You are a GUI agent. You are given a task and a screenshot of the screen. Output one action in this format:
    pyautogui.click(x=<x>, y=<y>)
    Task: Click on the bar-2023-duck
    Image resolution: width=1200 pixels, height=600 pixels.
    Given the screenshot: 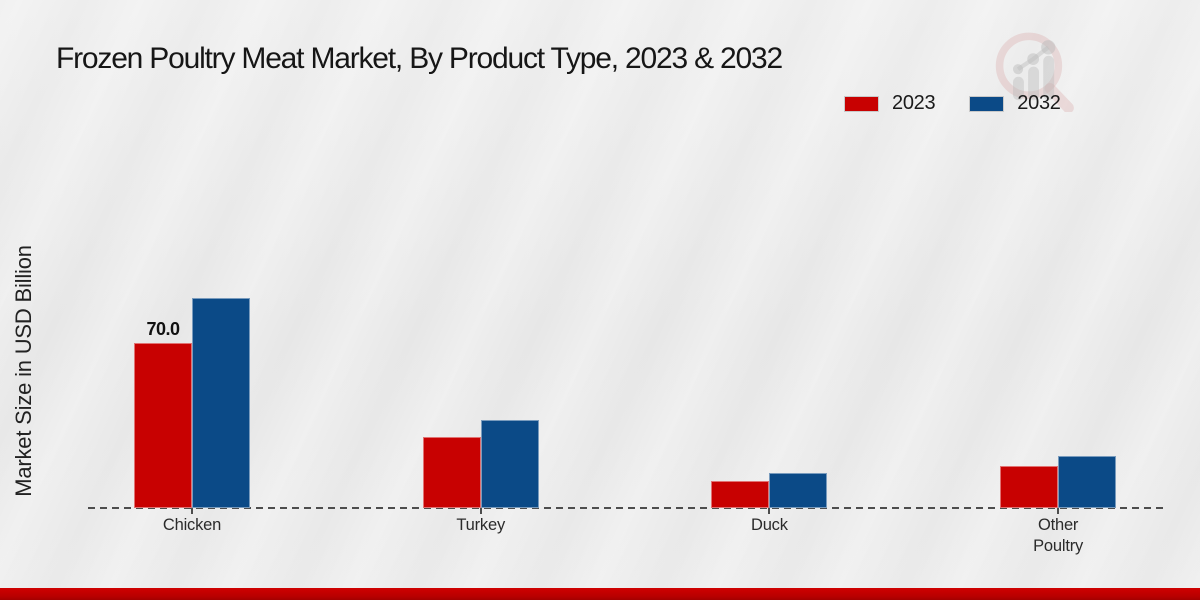 What is the action you would take?
    pyautogui.click(x=740, y=494)
    